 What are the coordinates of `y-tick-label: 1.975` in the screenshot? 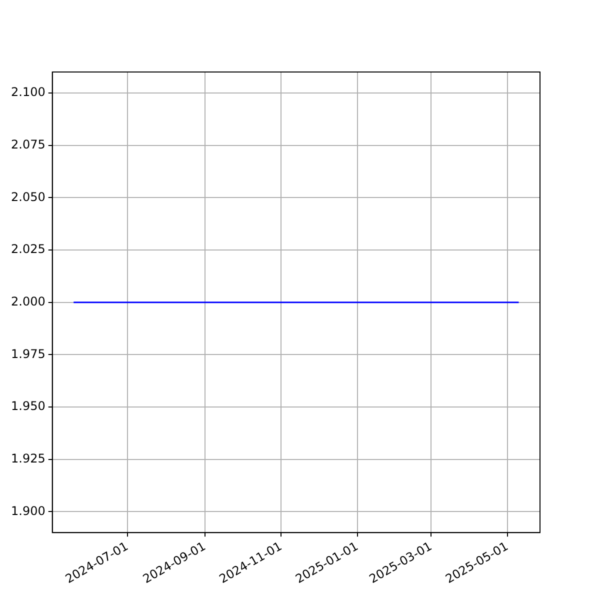 It's located at (28, 353).